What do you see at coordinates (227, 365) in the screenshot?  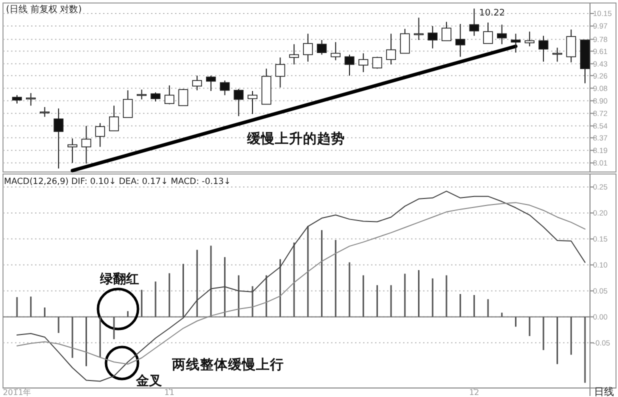 I see `annotation: 两线整体缓慢上行` at bounding box center [227, 365].